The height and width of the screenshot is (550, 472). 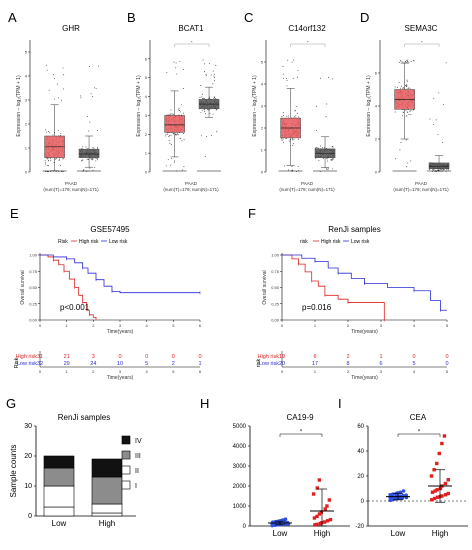 I want to click on x-tick-label: 6, so click(x=200, y=325).